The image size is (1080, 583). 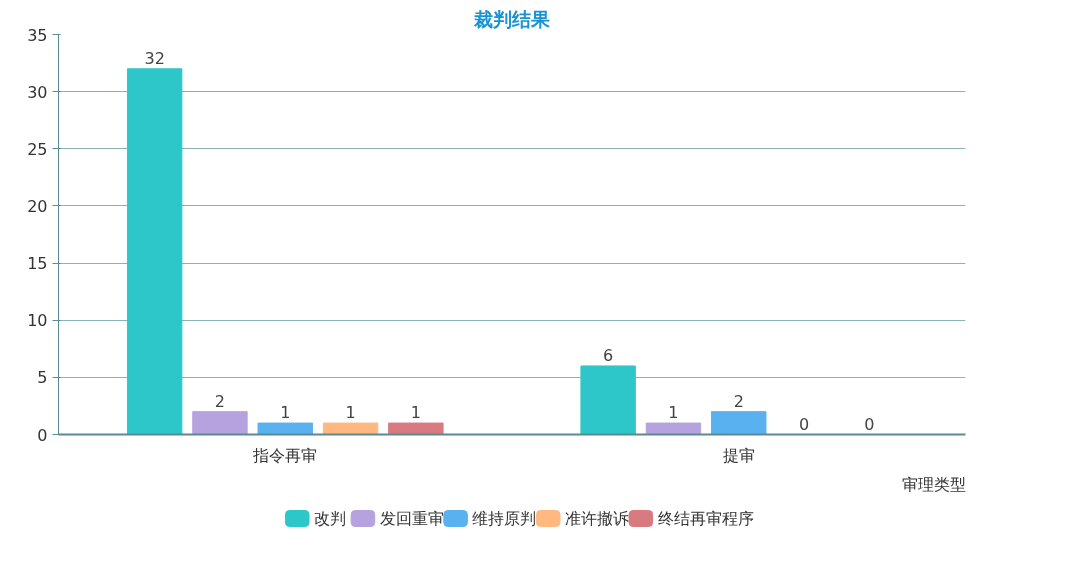 What do you see at coordinates (285, 455) in the screenshot?
I see `x-tick-label: 指令再审` at bounding box center [285, 455].